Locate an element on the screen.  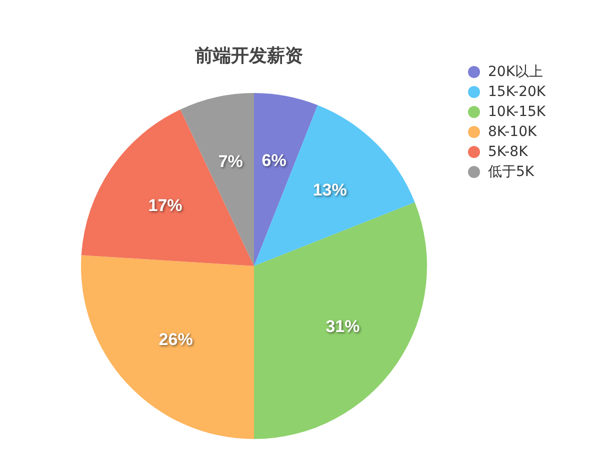
legend-label: 8K-10K is located at coordinates (512, 132).